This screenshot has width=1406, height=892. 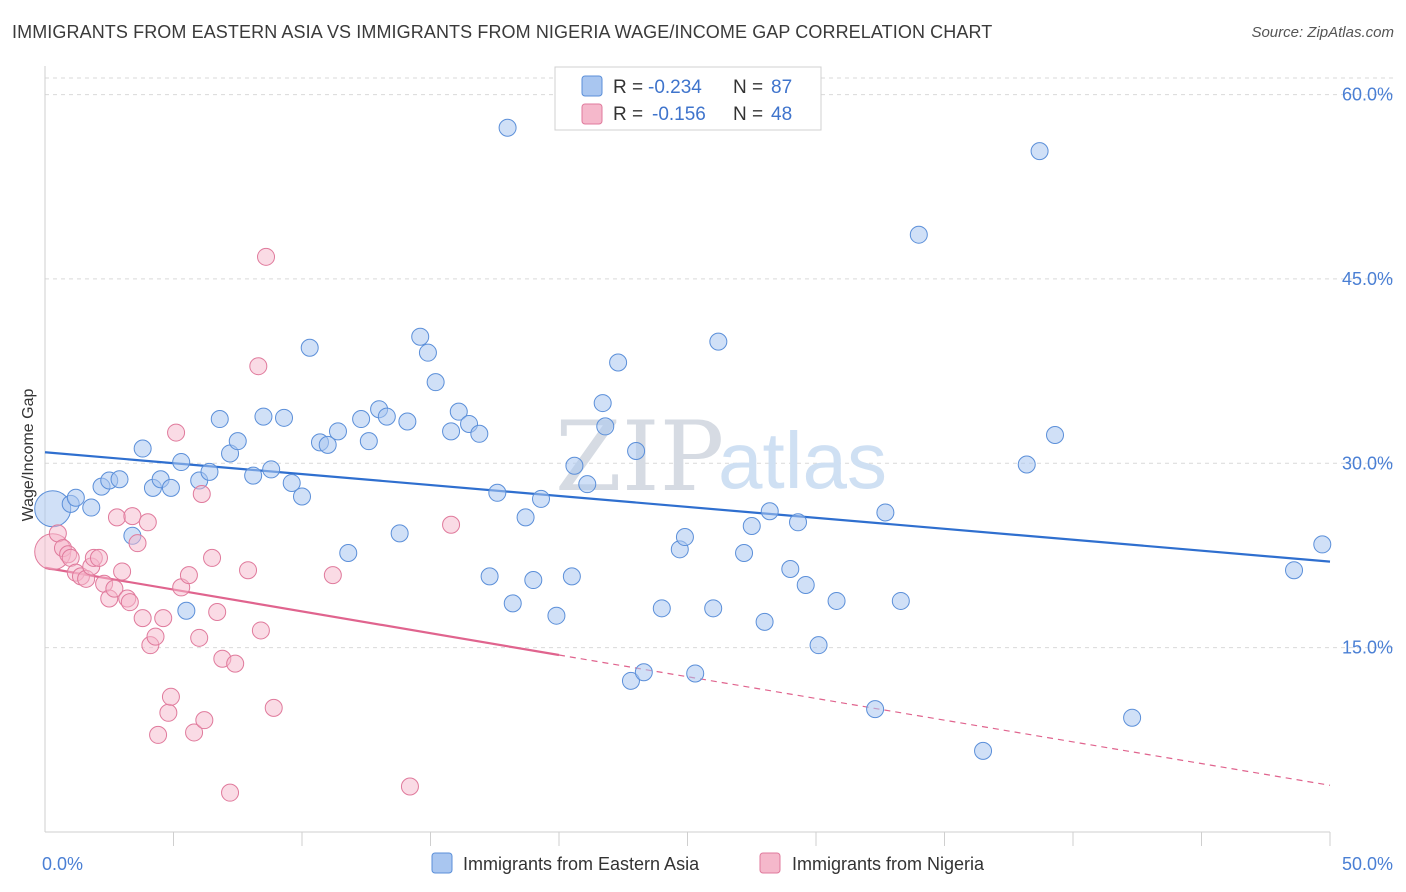 I want to click on y-tick-label: 60.0%, so click(x=1367, y=95).